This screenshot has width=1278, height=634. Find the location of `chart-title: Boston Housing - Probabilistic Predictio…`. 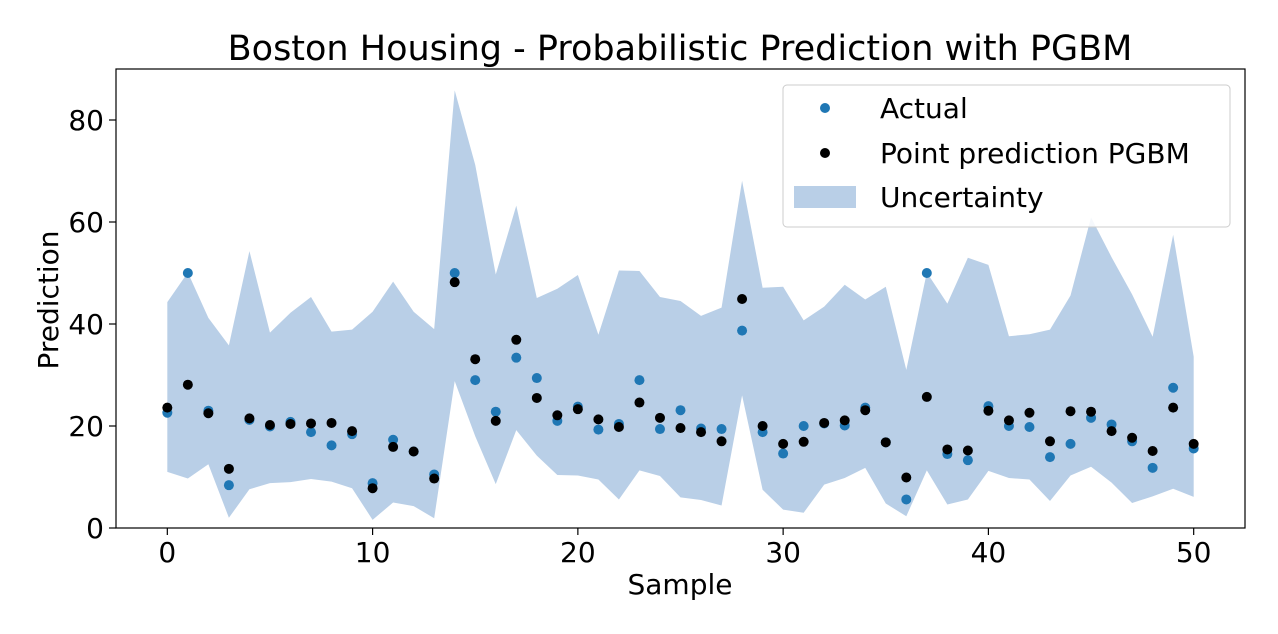

chart-title: Boston Housing - Probabilistic Predictio… is located at coordinates (680, 49).